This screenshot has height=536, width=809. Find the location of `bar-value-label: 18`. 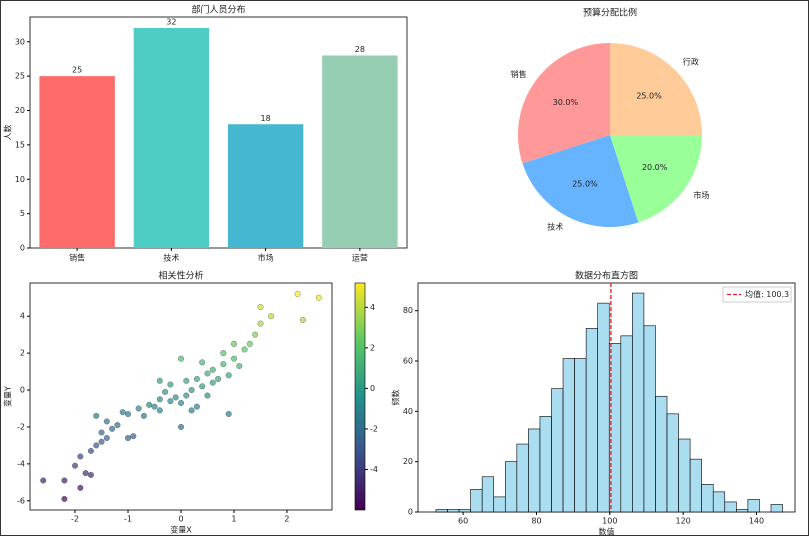

bar-value-label: 18 is located at coordinates (266, 118).